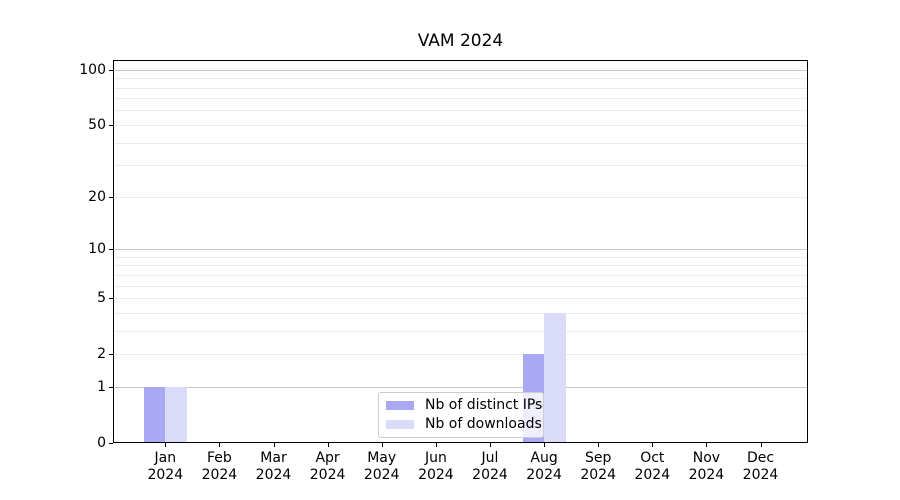 The image size is (900, 500). I want to click on y-tick-label: 100, so click(92, 69).